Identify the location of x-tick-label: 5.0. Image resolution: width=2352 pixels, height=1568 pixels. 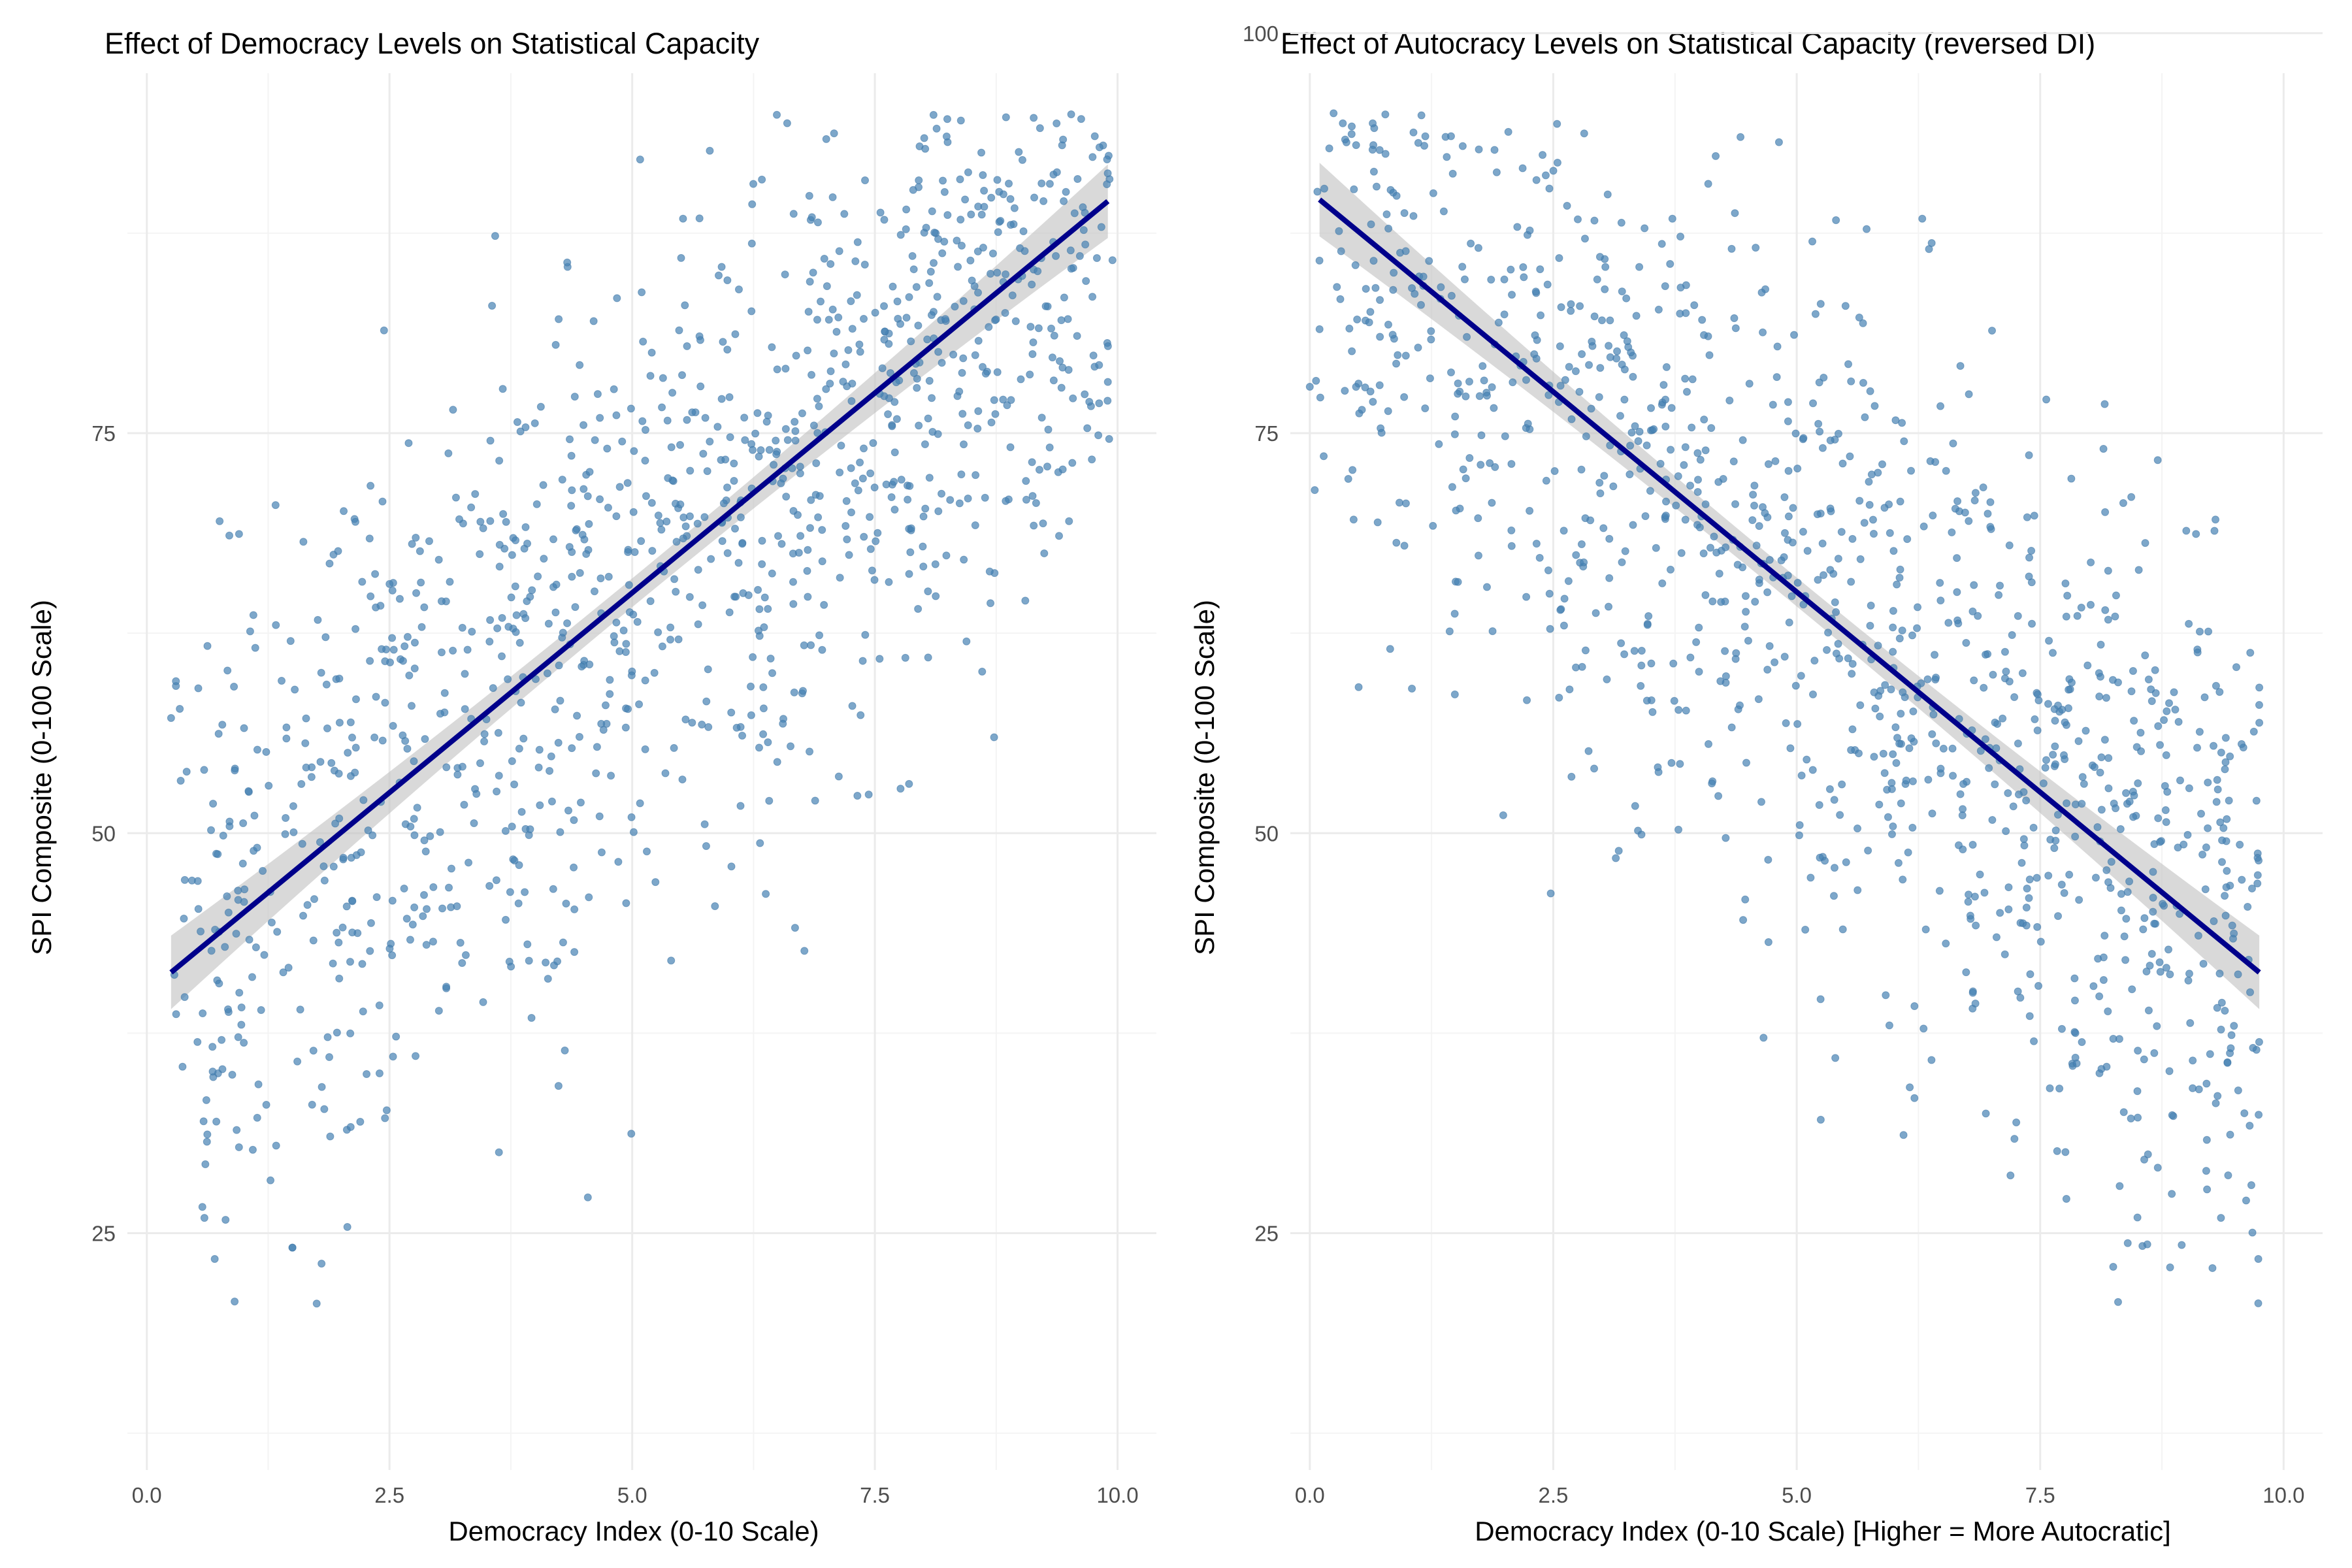
(632, 1495).